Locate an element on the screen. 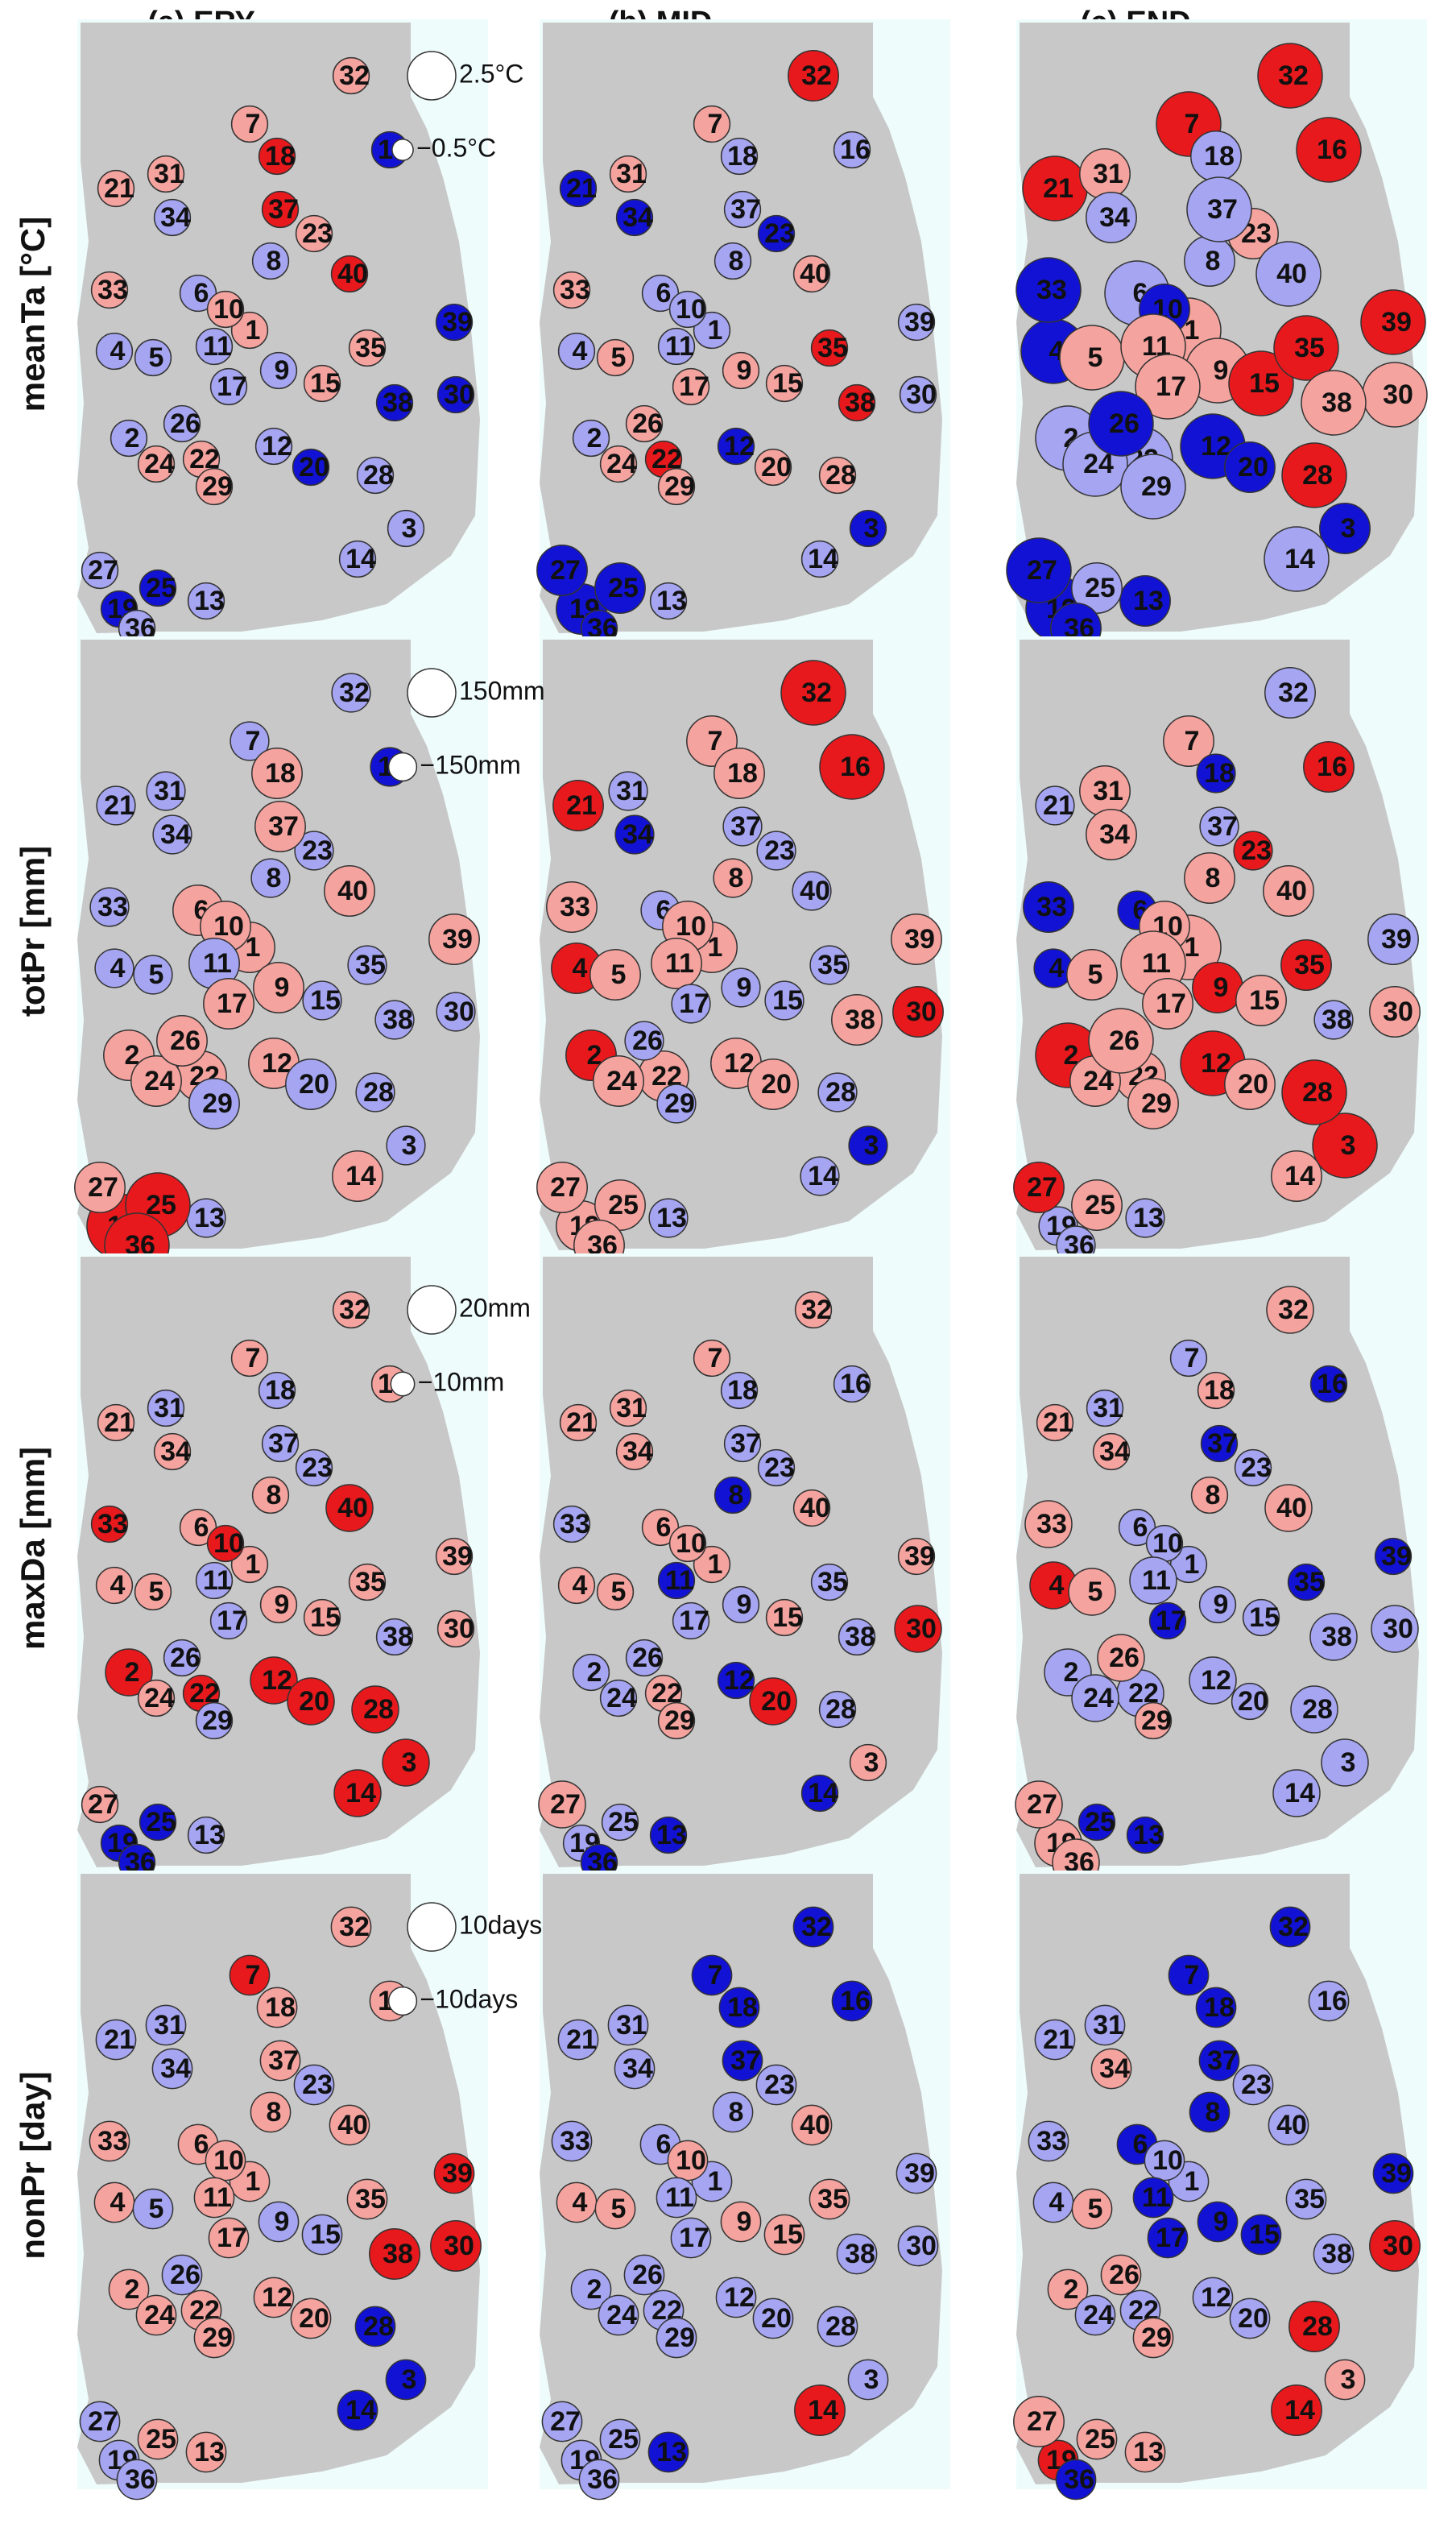  station-label: 36 is located at coordinates (603, 2479).